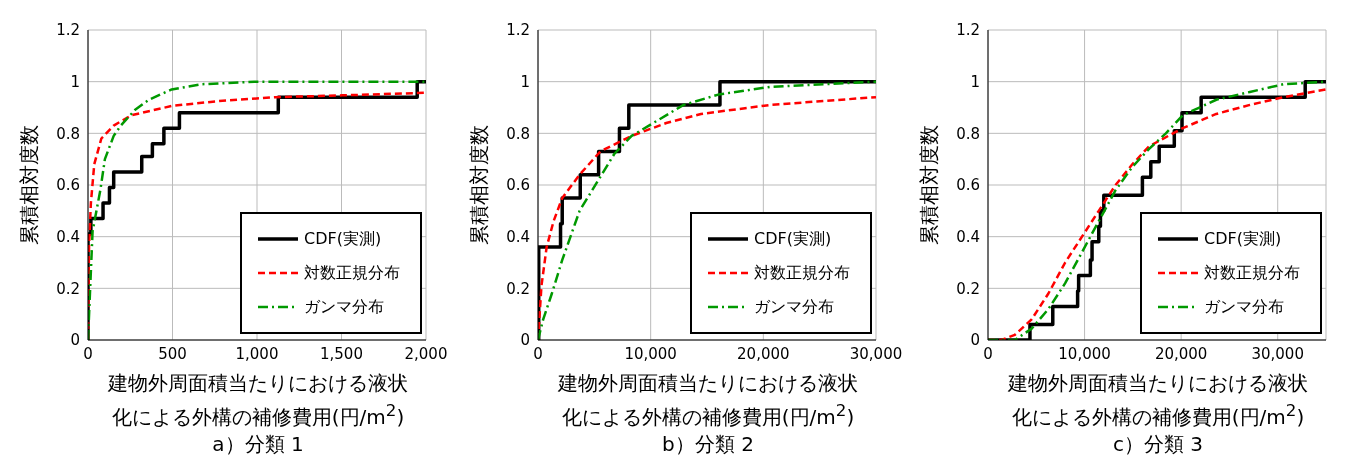  What do you see at coordinates (341, 353) in the screenshot?
I see `x-tick-label: 1,500` at bounding box center [341, 353].